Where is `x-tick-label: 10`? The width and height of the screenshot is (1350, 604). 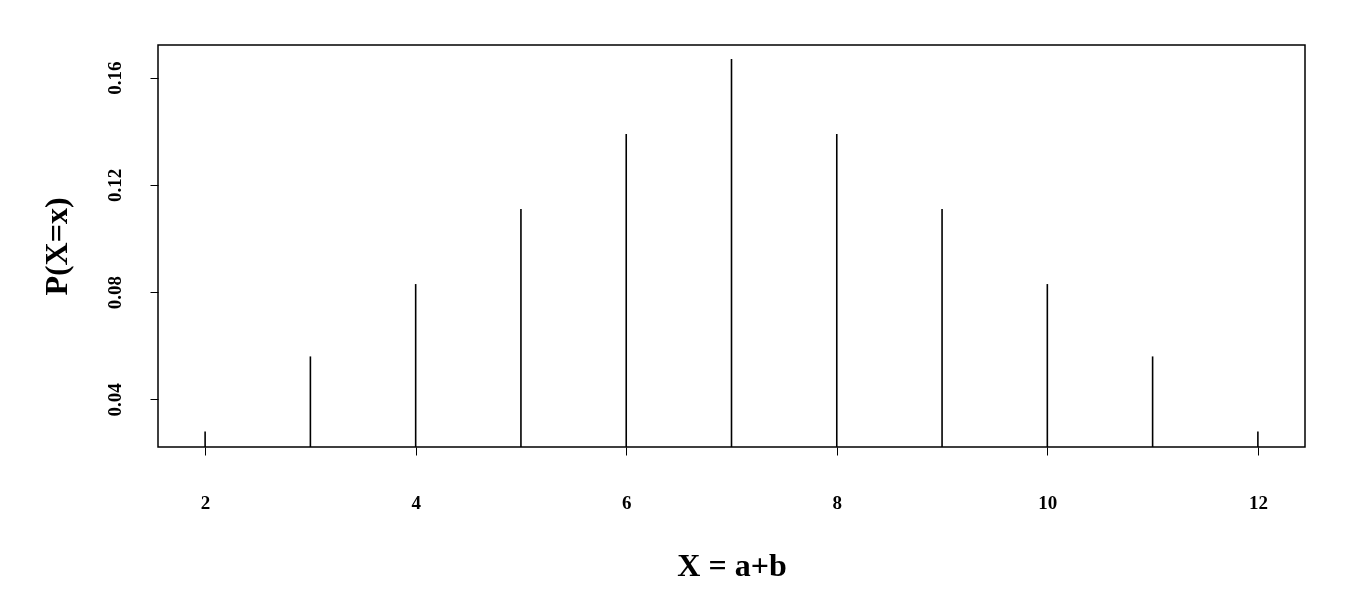
x-tick-label: 10 is located at coordinates (1048, 502).